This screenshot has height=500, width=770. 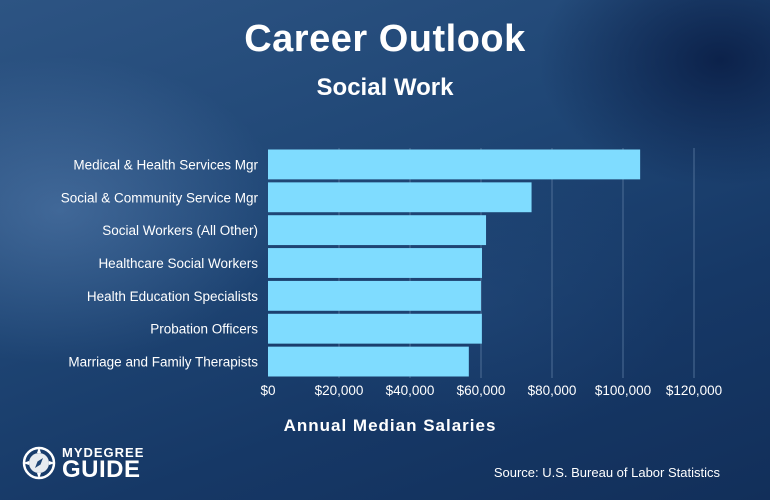 I want to click on x-axis-label: Annual Median Salaries, so click(x=390, y=425).